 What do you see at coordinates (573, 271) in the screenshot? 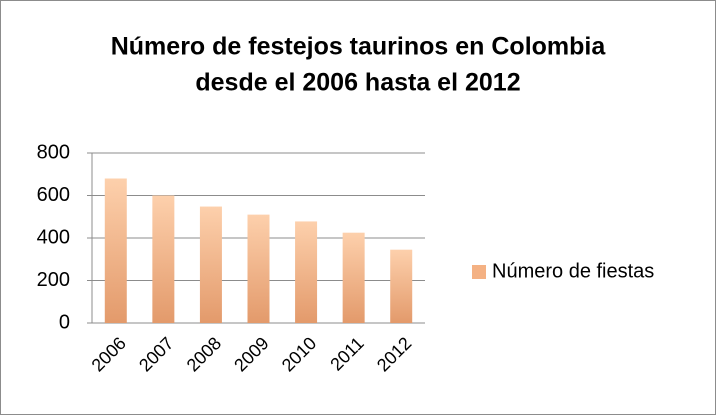
I see `legend-label: Número de fiestas` at bounding box center [573, 271].